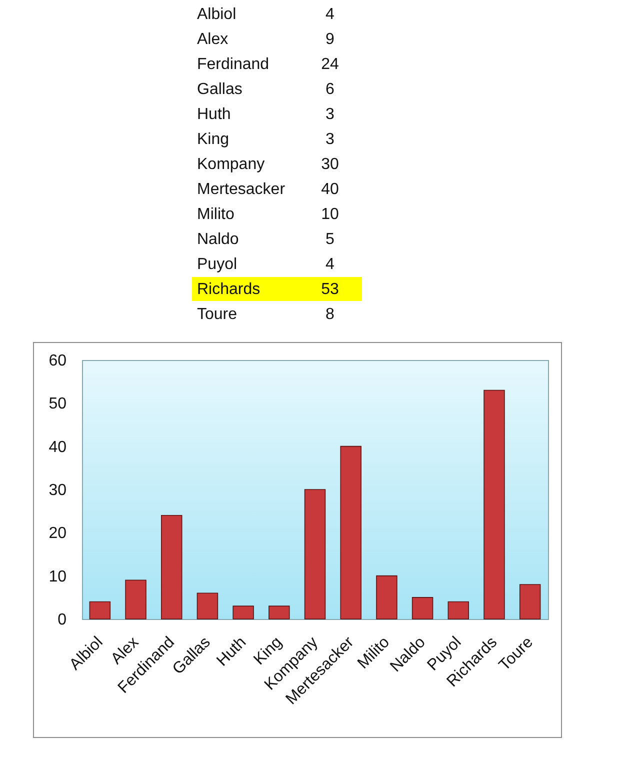  What do you see at coordinates (330, 164) in the screenshot?
I see `data-label: 30` at bounding box center [330, 164].